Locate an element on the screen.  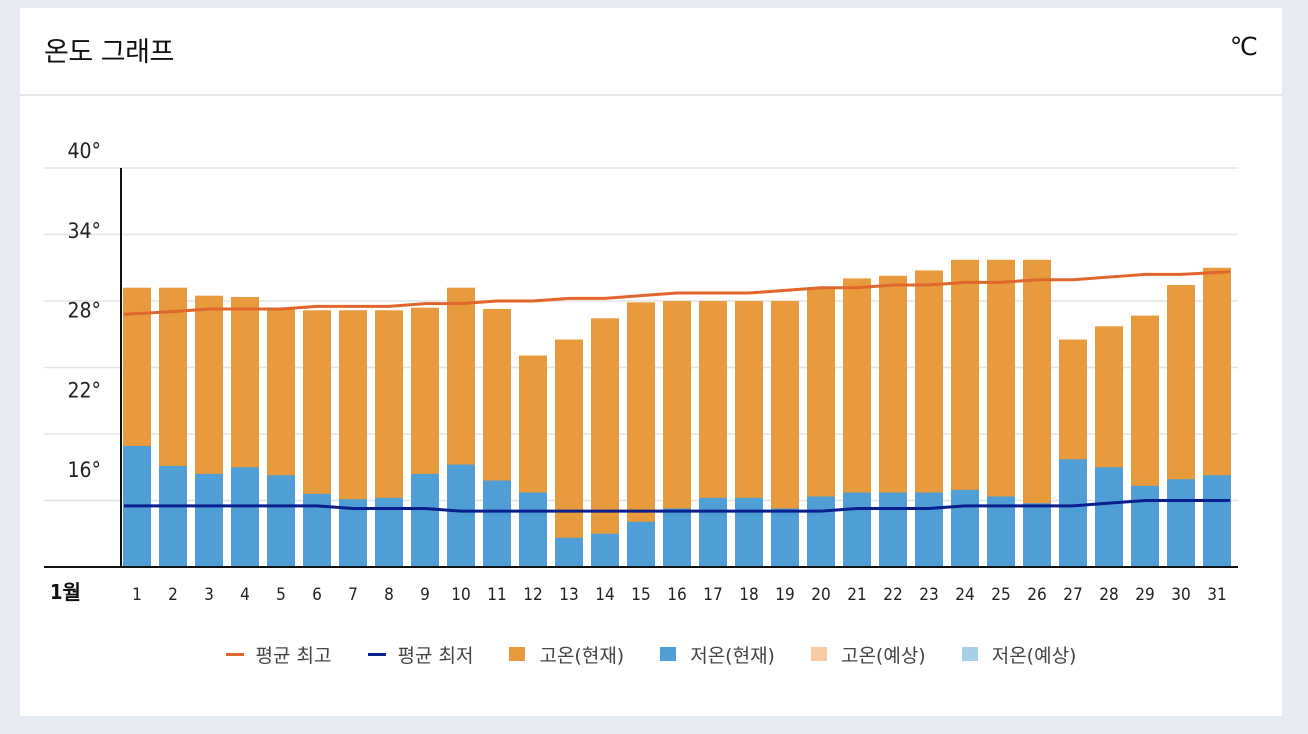
x-tick-label: 29 is located at coordinates (1144, 595).